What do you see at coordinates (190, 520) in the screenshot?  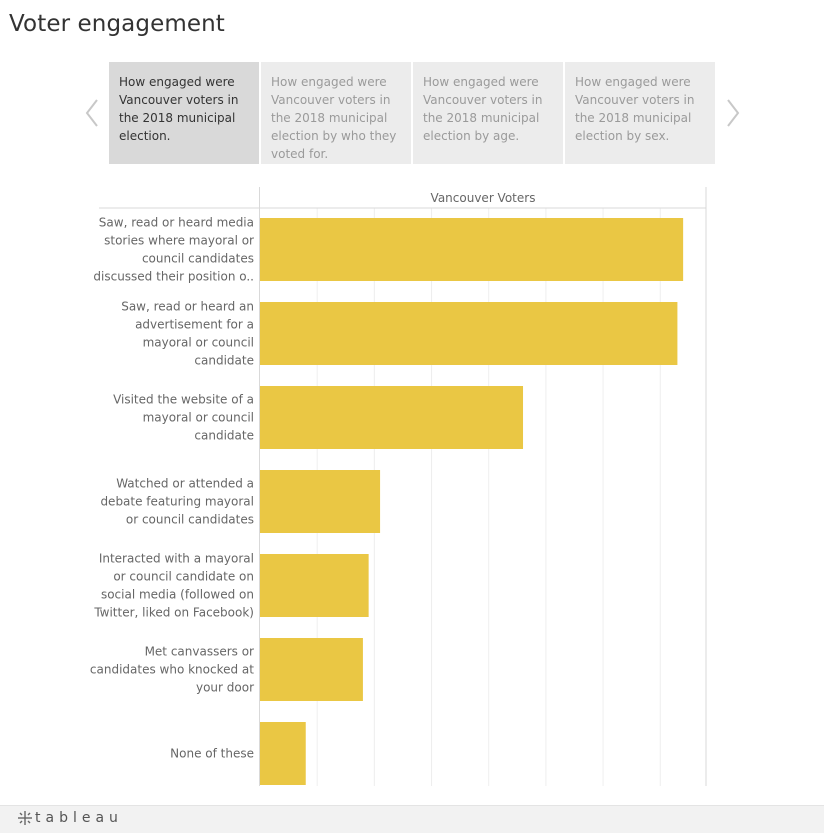 I see `category-label: or council candidates` at bounding box center [190, 520].